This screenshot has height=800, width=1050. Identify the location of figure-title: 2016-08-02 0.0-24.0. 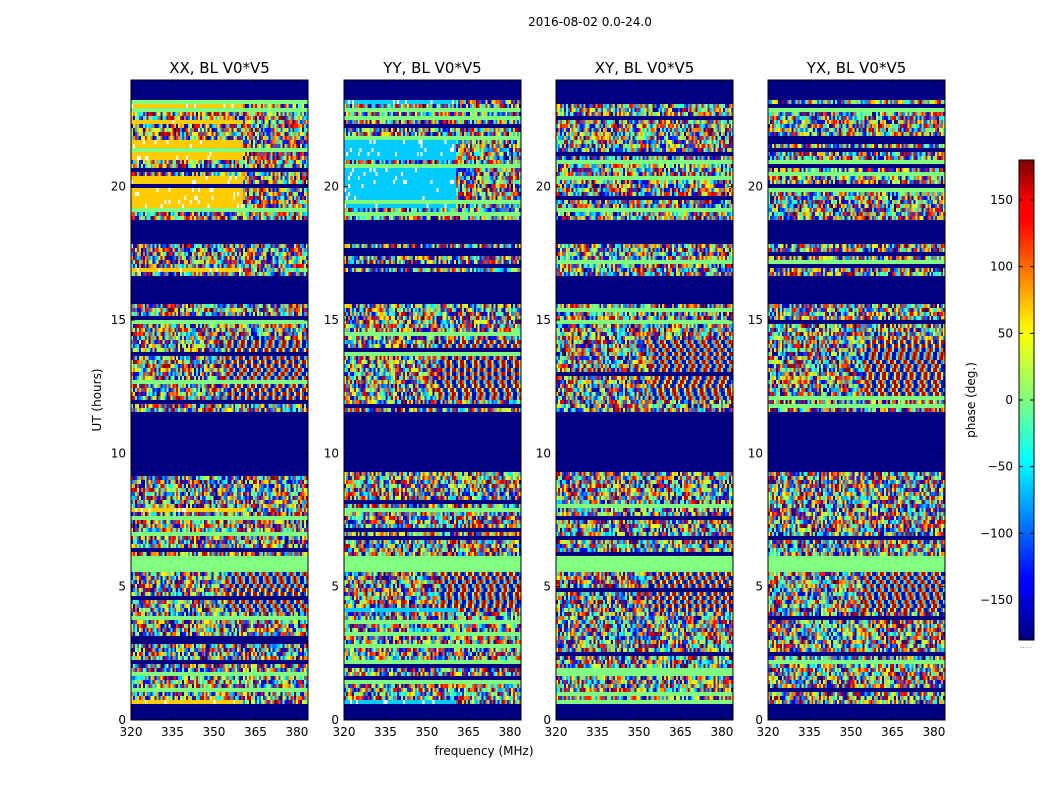
(590, 22).